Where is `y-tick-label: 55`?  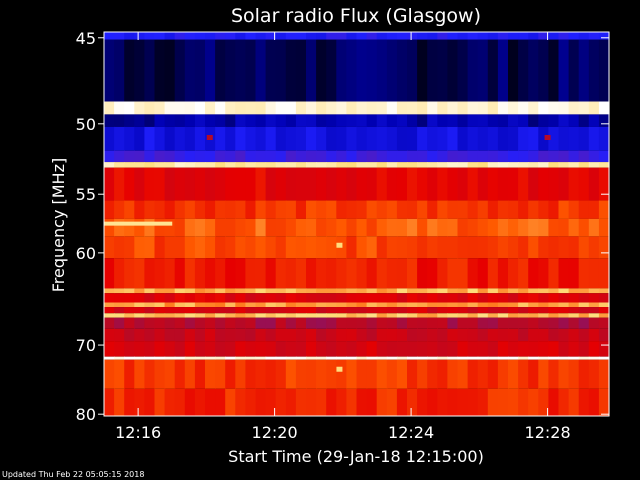
y-tick-label: 55 is located at coordinates (86, 194).